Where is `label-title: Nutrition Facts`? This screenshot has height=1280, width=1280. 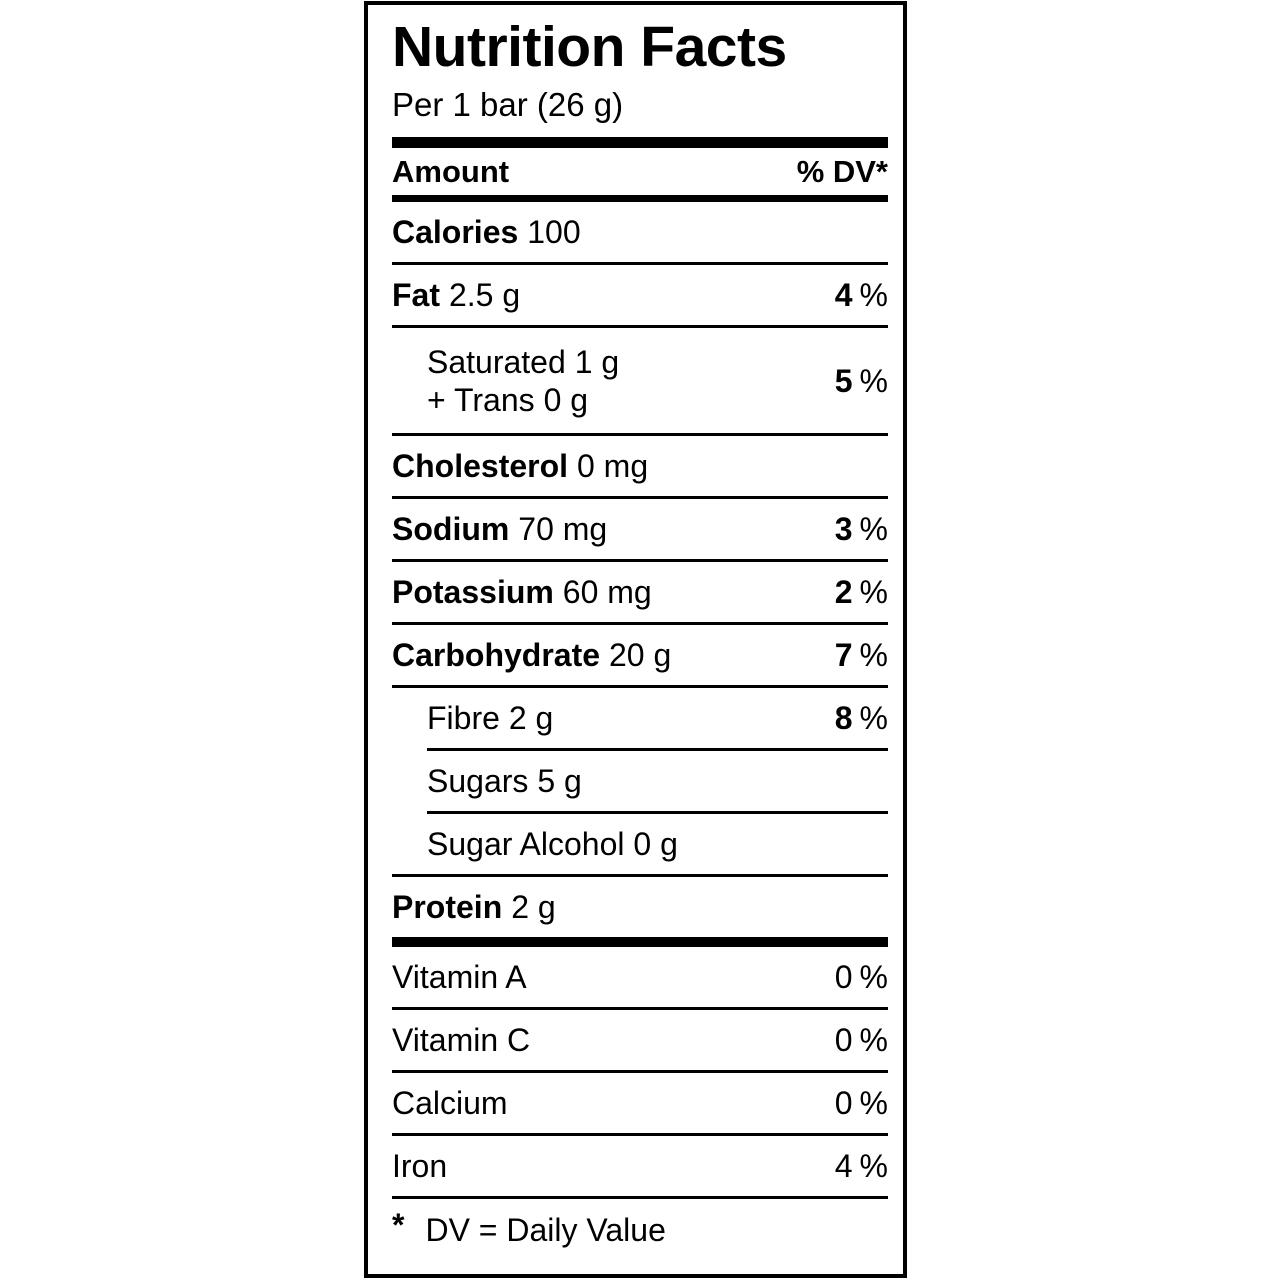 label-title: Nutrition Facts is located at coordinates (589, 47).